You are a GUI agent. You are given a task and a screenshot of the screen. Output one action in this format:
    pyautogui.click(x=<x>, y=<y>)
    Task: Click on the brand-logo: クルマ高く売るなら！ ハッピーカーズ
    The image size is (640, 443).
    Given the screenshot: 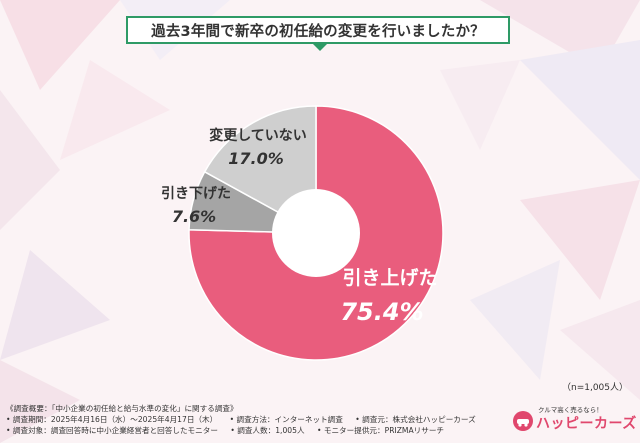 What is the action you would take?
    pyautogui.click(x=574, y=420)
    